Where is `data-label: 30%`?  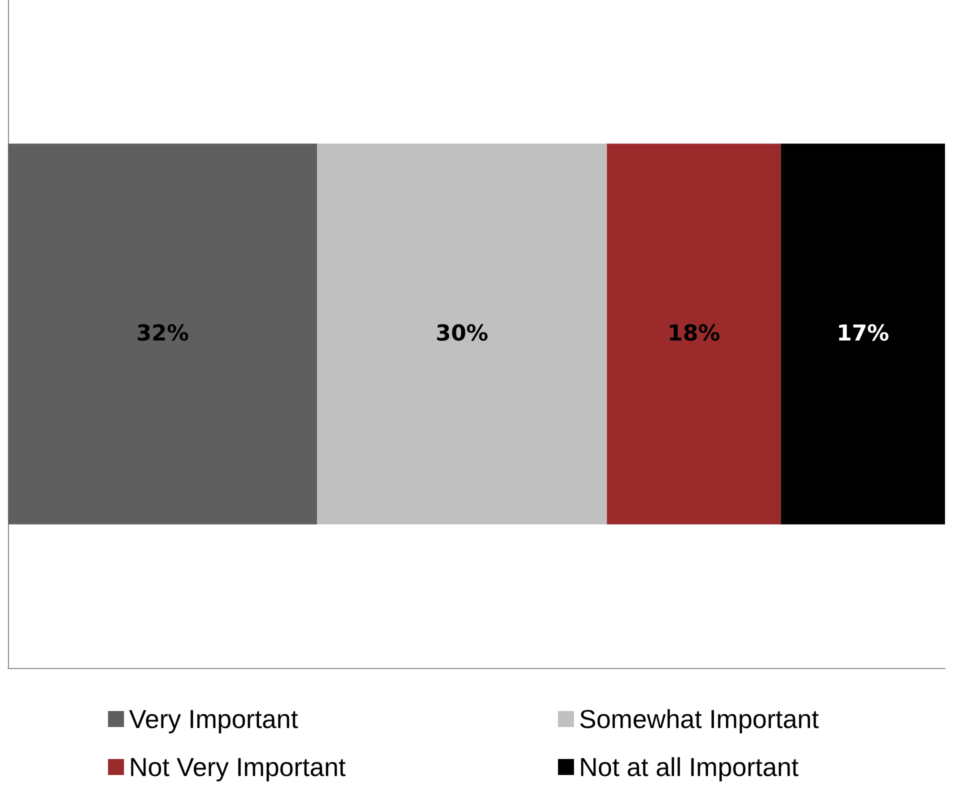
data-label: 30% is located at coordinates (462, 334).